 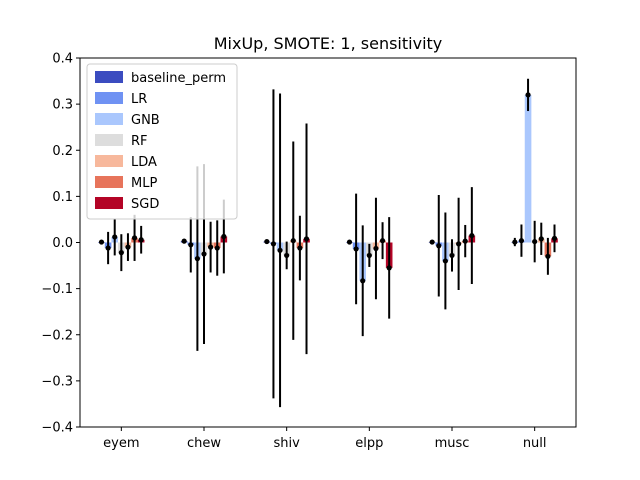 I want to click on legend-swatch-sgd, so click(x=109, y=203).